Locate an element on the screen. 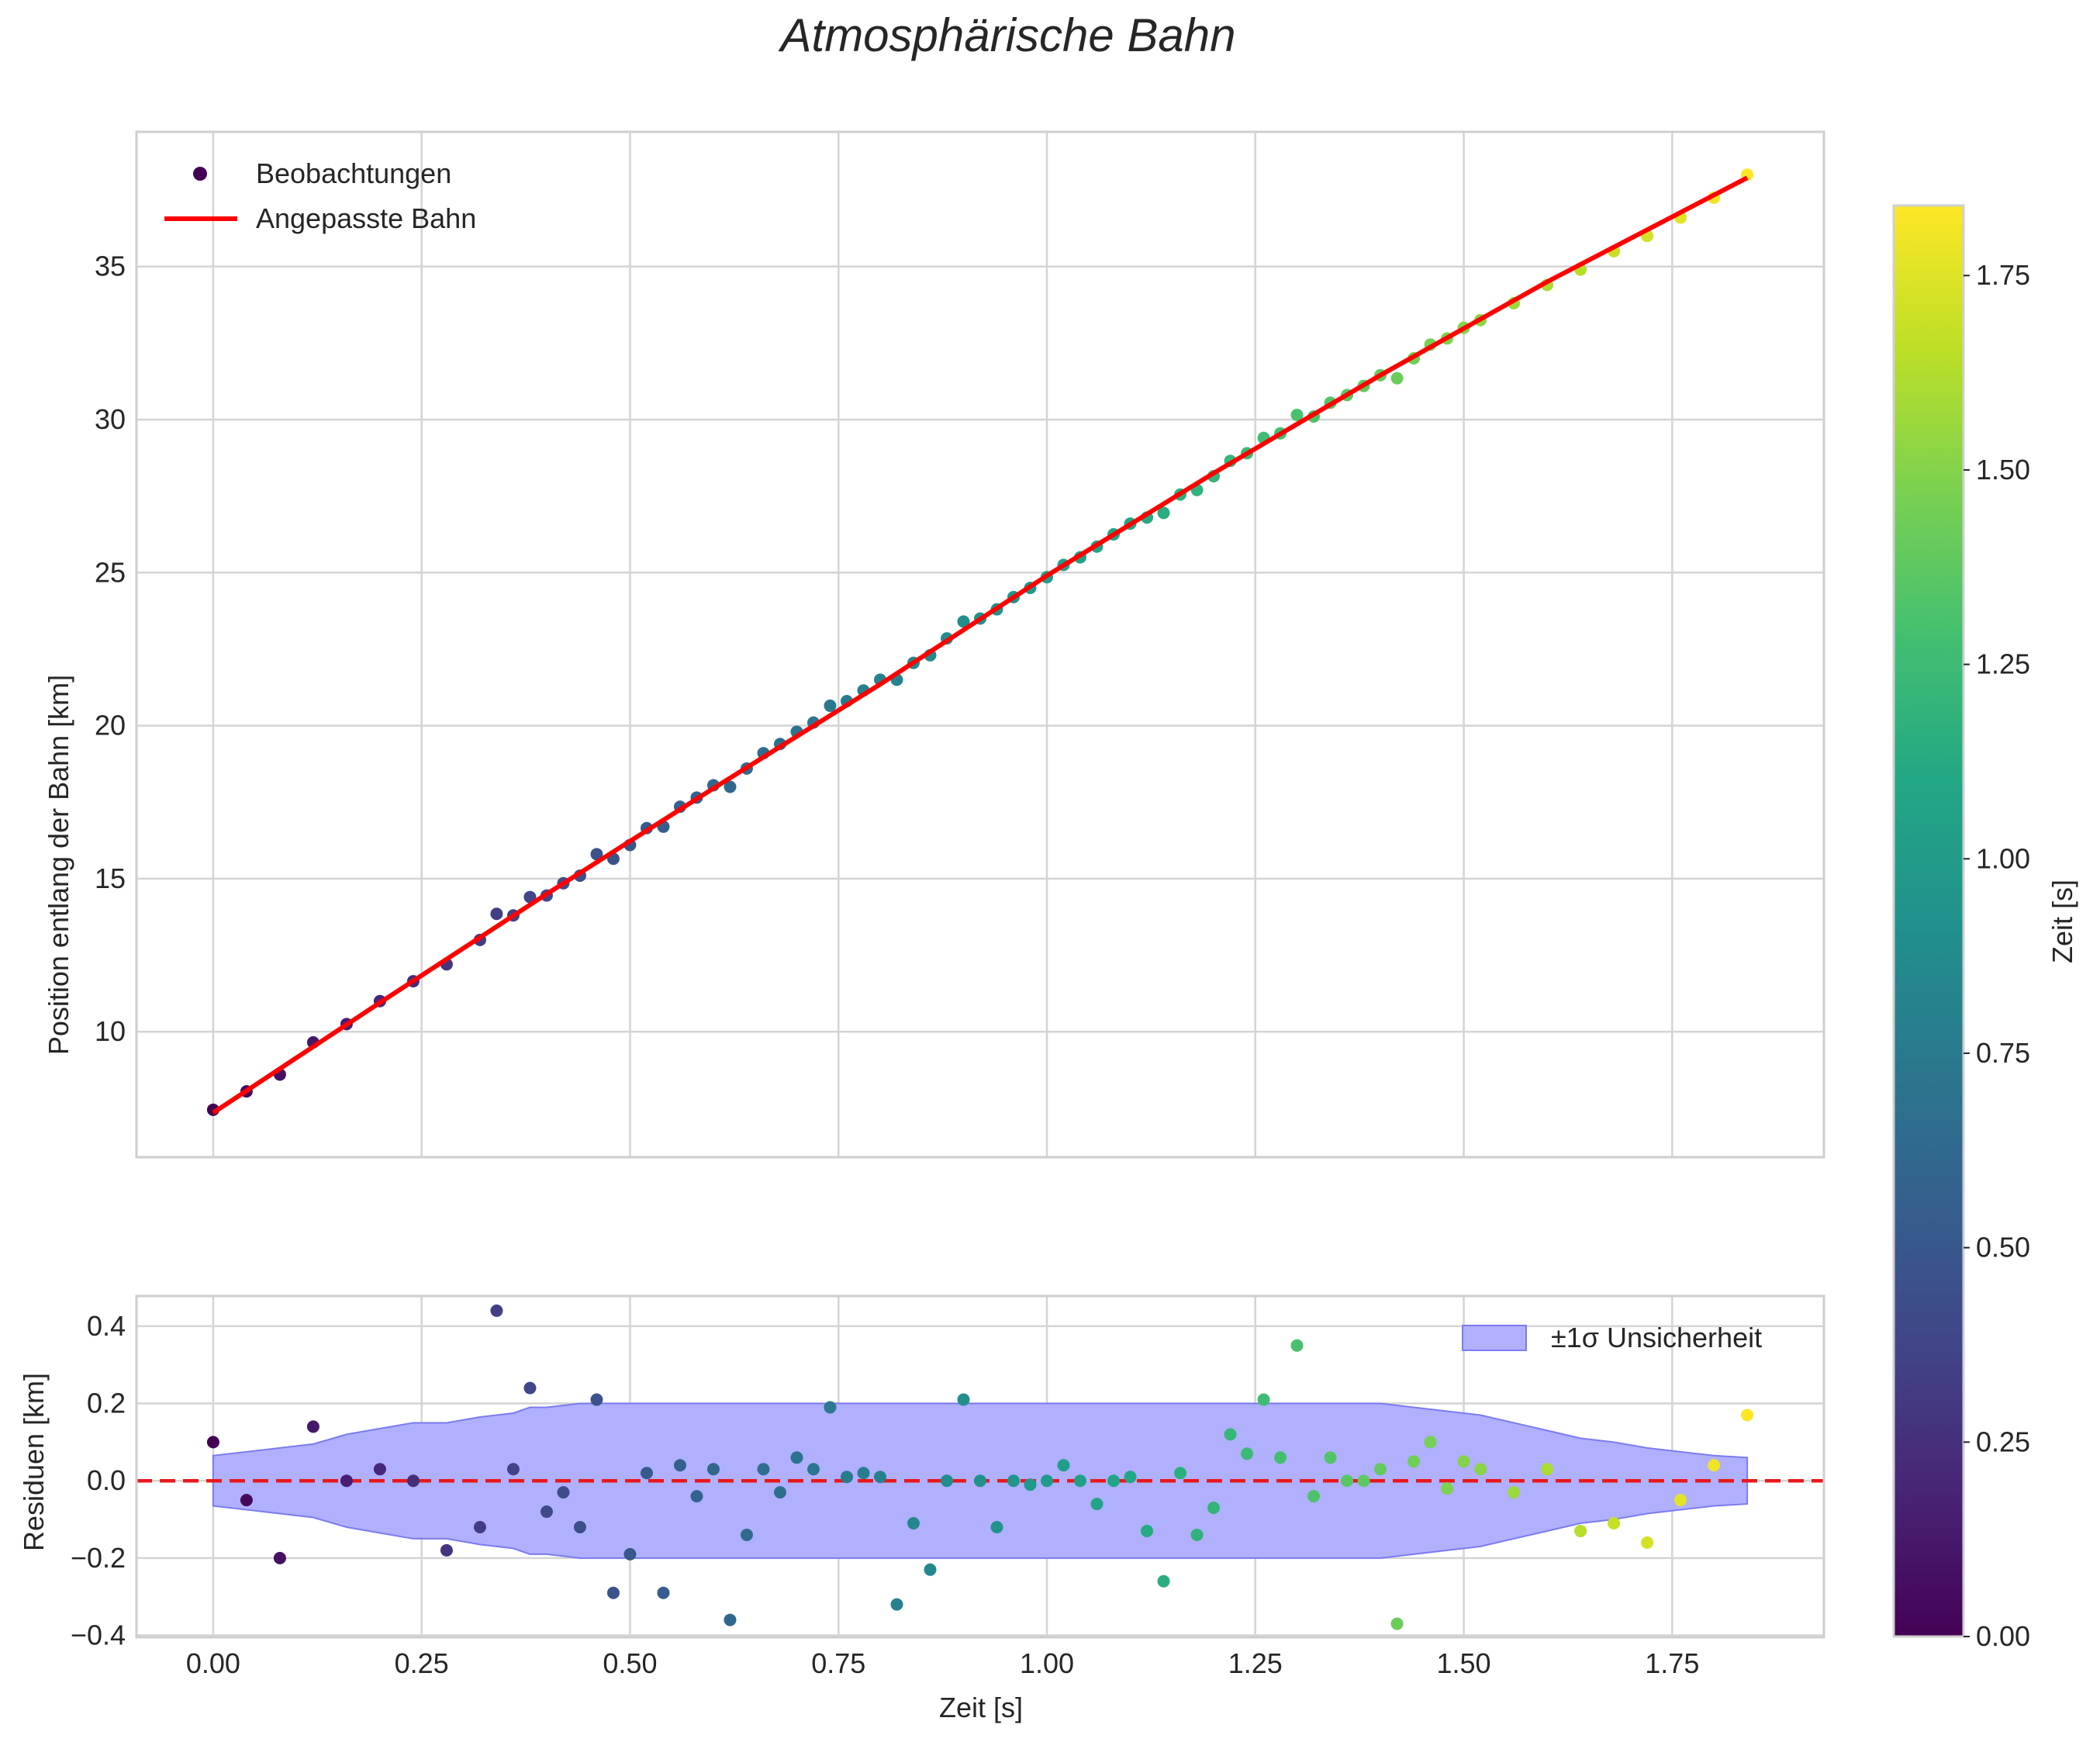 Image resolution: width=2100 pixels, height=1742 pixels. residual-y-tick-labels: −0.4 −0.2 0.0 0.2 0.4 is located at coordinates (98, 1480).